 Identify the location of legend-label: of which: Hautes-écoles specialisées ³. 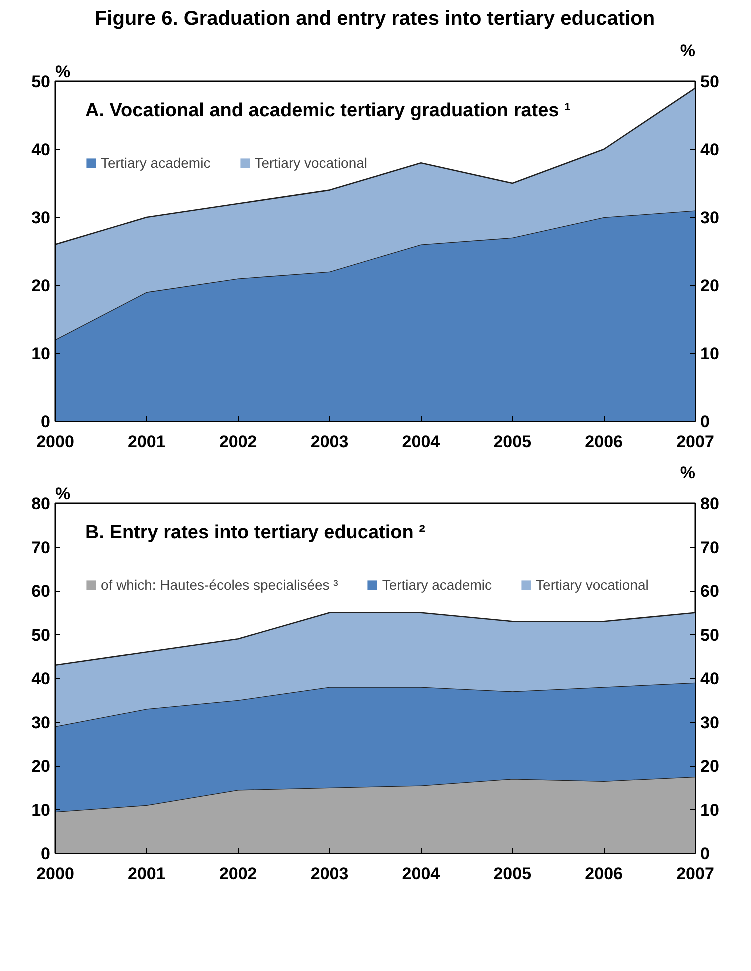
(219, 584).